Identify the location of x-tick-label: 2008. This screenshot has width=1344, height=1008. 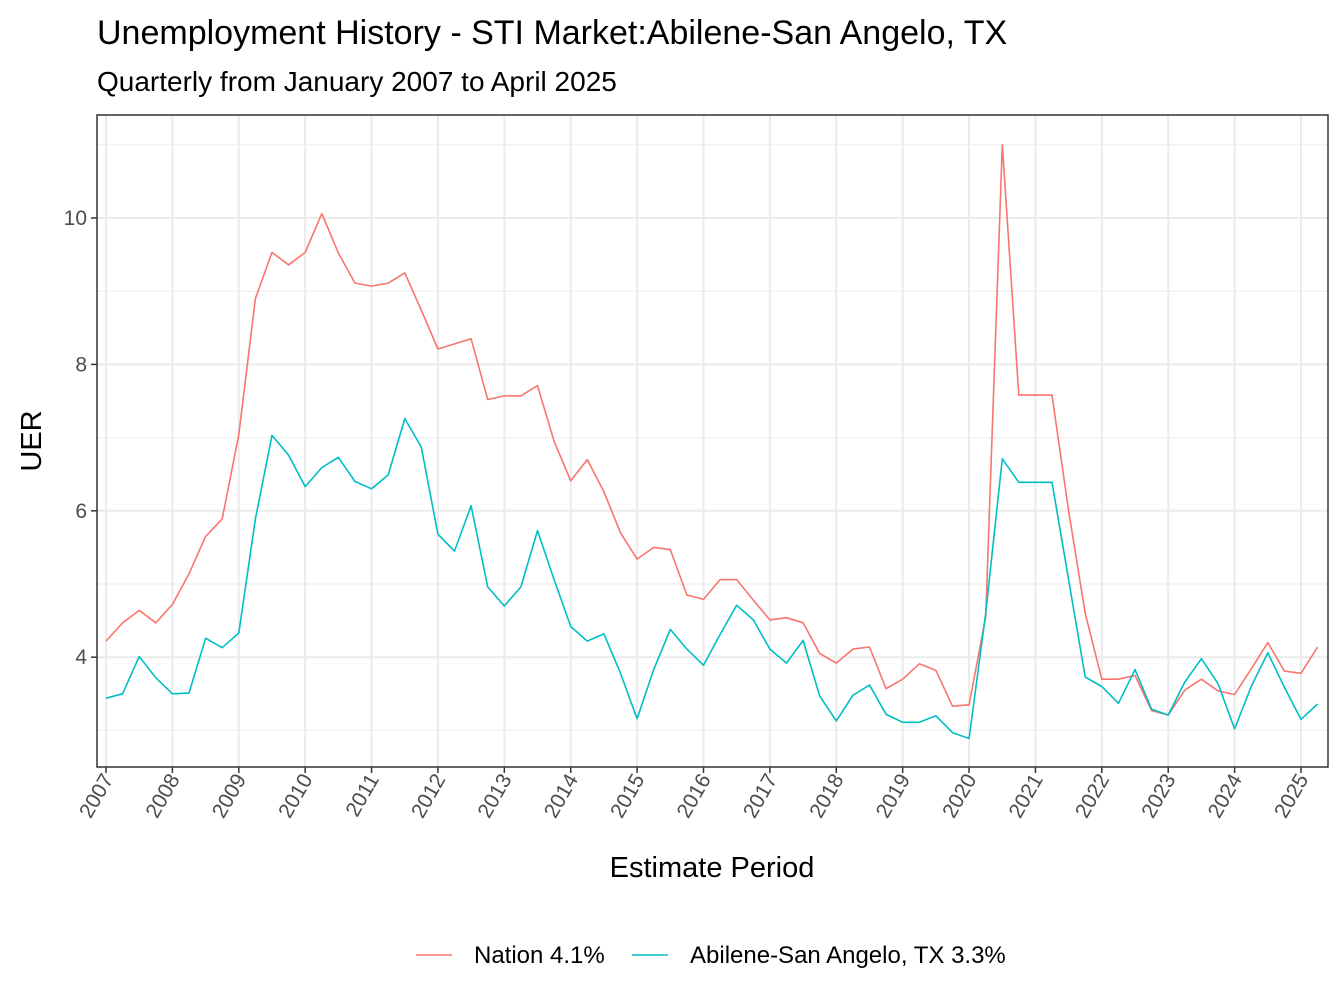
(162, 796).